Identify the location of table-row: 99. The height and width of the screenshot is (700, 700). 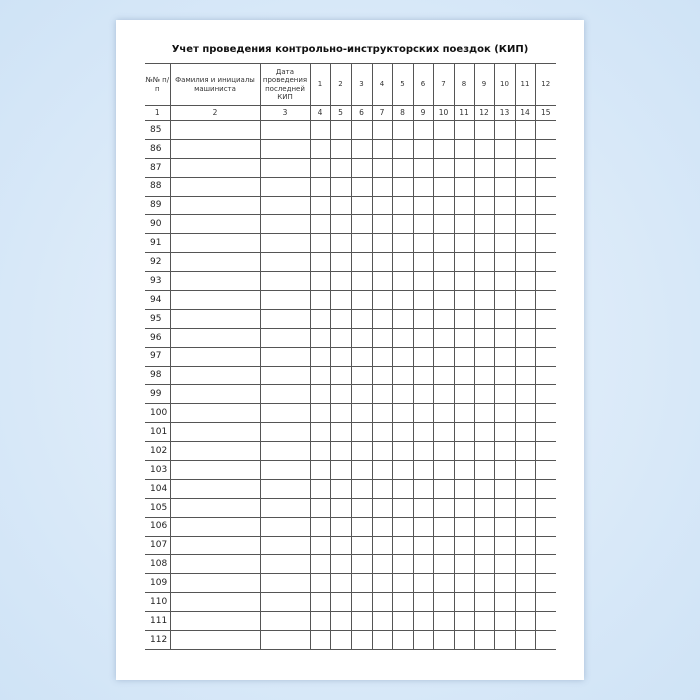
(350, 394).